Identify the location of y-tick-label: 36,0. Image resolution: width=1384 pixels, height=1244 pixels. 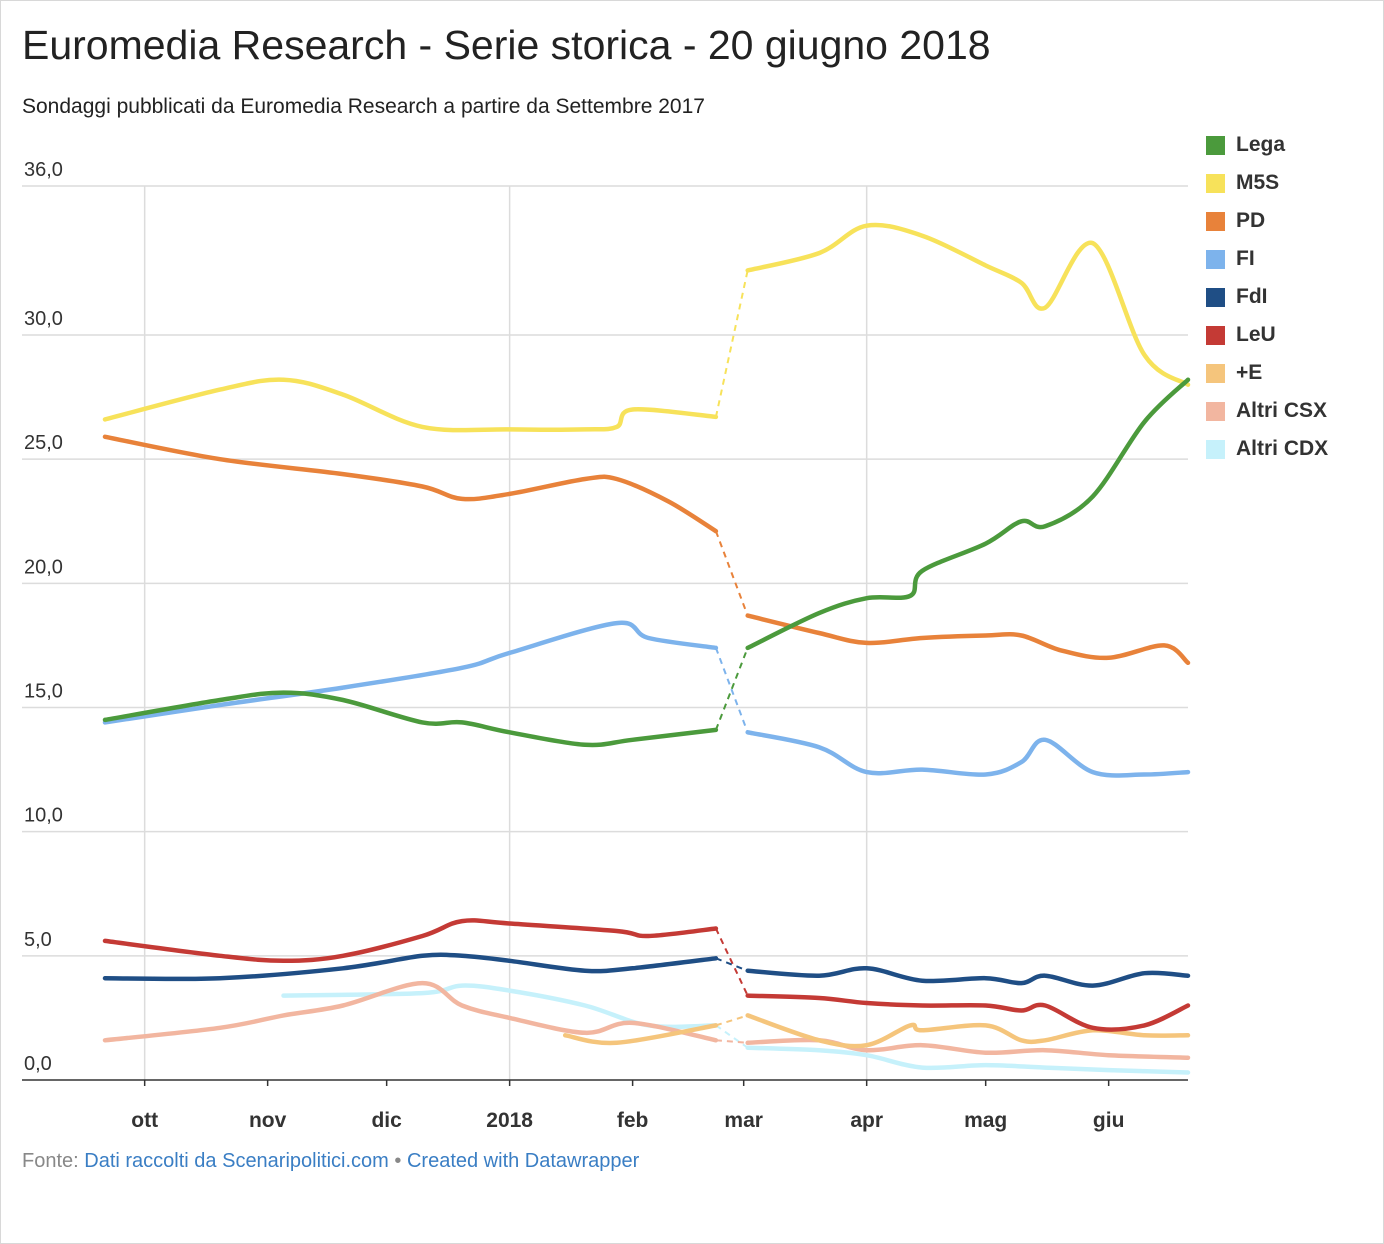
(43, 170).